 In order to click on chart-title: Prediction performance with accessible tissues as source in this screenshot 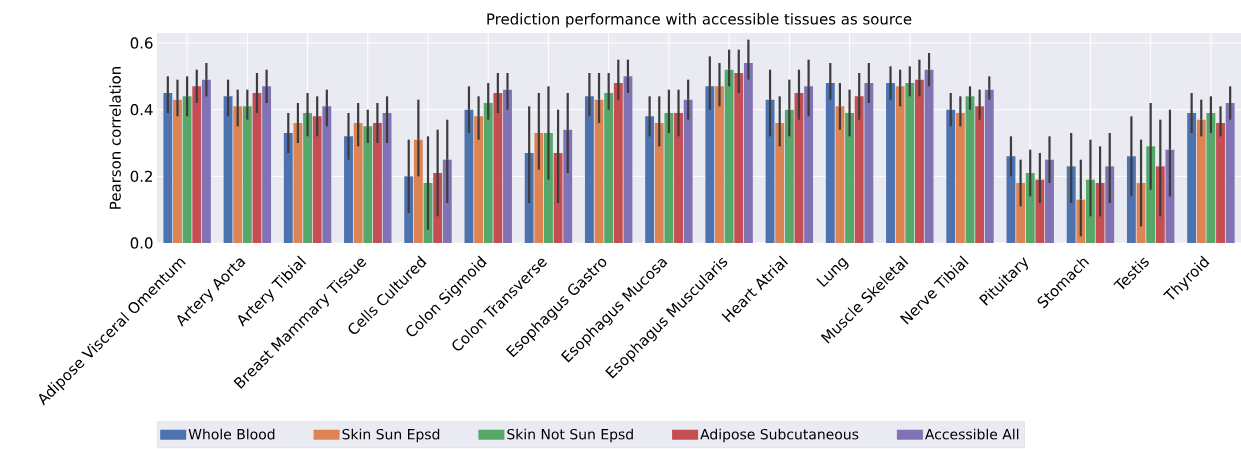, I will do `click(699, 20)`.